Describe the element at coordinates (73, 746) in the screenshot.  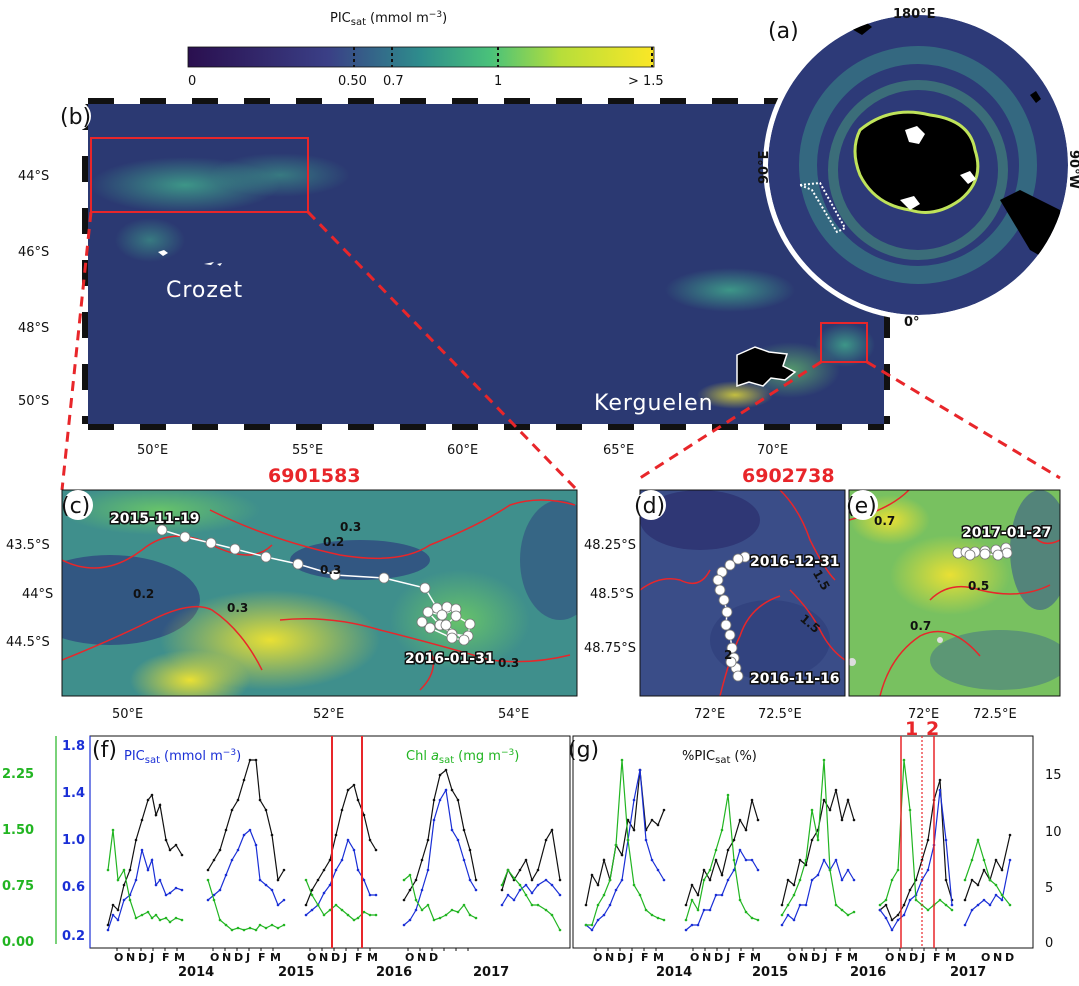
I see `axis-tick: 1.8` at that location.